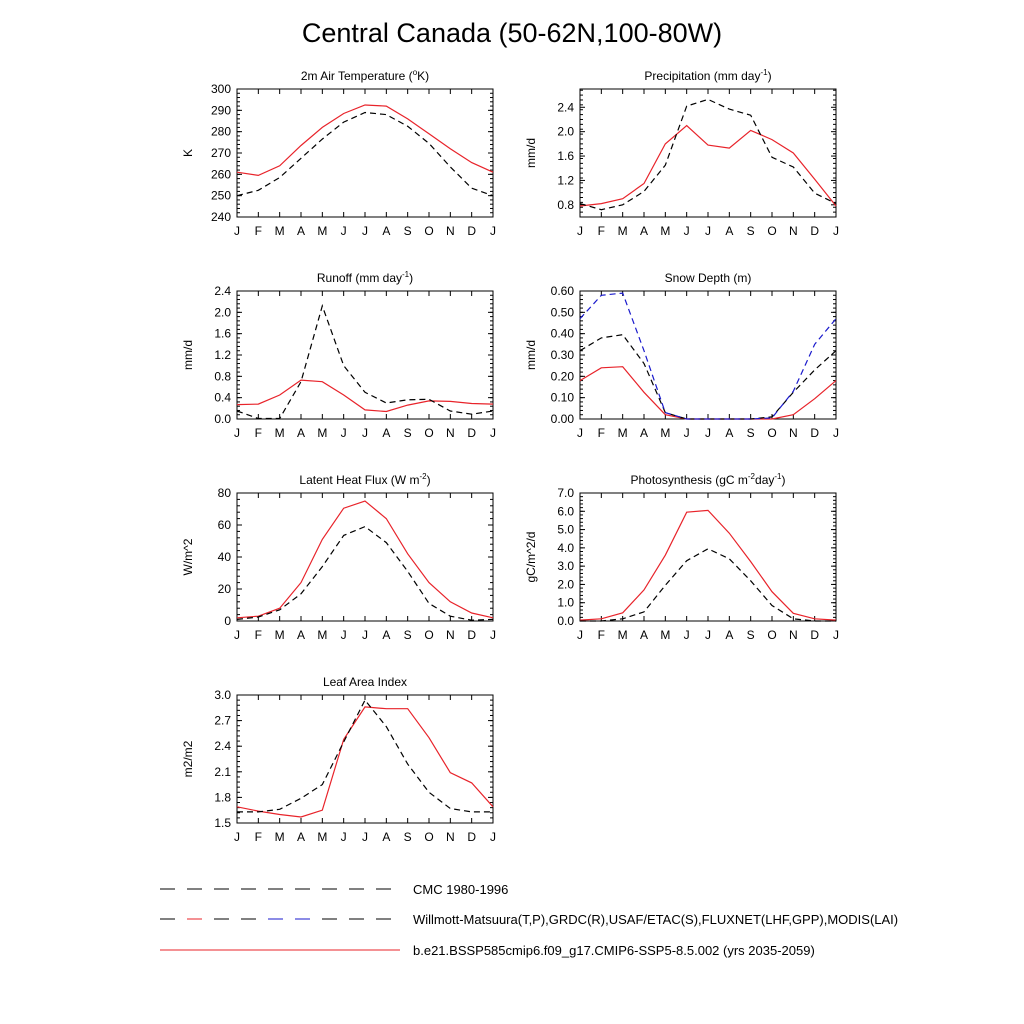 The width and height of the screenshot is (1024, 1024). I want to click on y-tick-label: 6.0, so click(565, 511).